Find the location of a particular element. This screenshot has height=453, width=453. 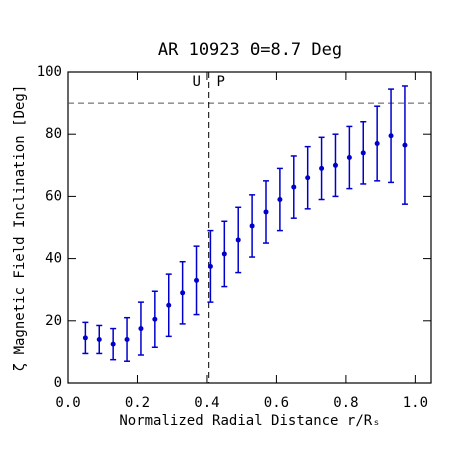

x-tick-label: 0.8 is located at coordinates (345, 403).